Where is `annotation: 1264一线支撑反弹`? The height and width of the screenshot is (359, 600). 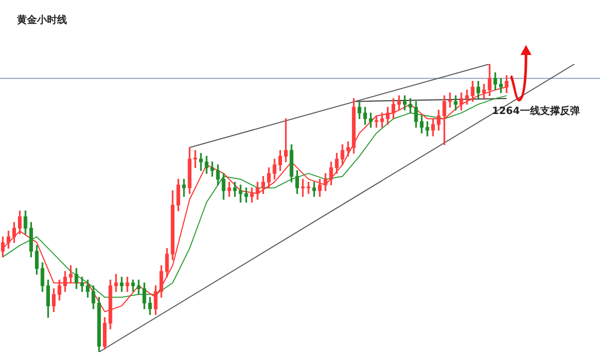 annotation: 1264一线支撑反弹 is located at coordinates (536, 111).